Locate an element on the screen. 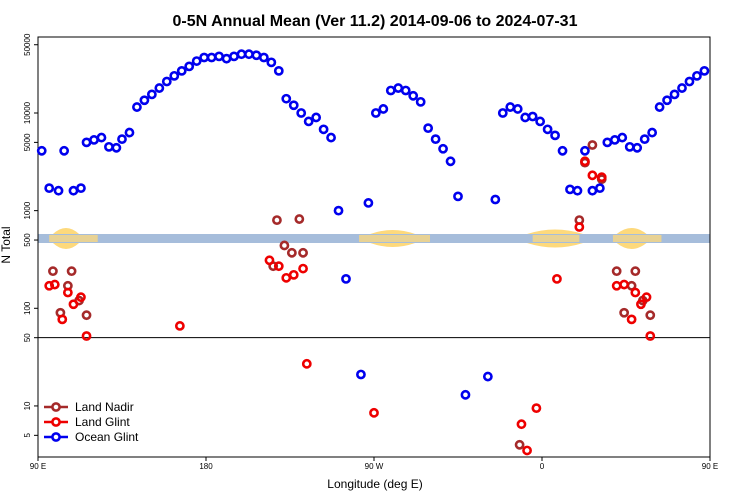  legend-marker-ocean-glint is located at coordinates (56, 437).